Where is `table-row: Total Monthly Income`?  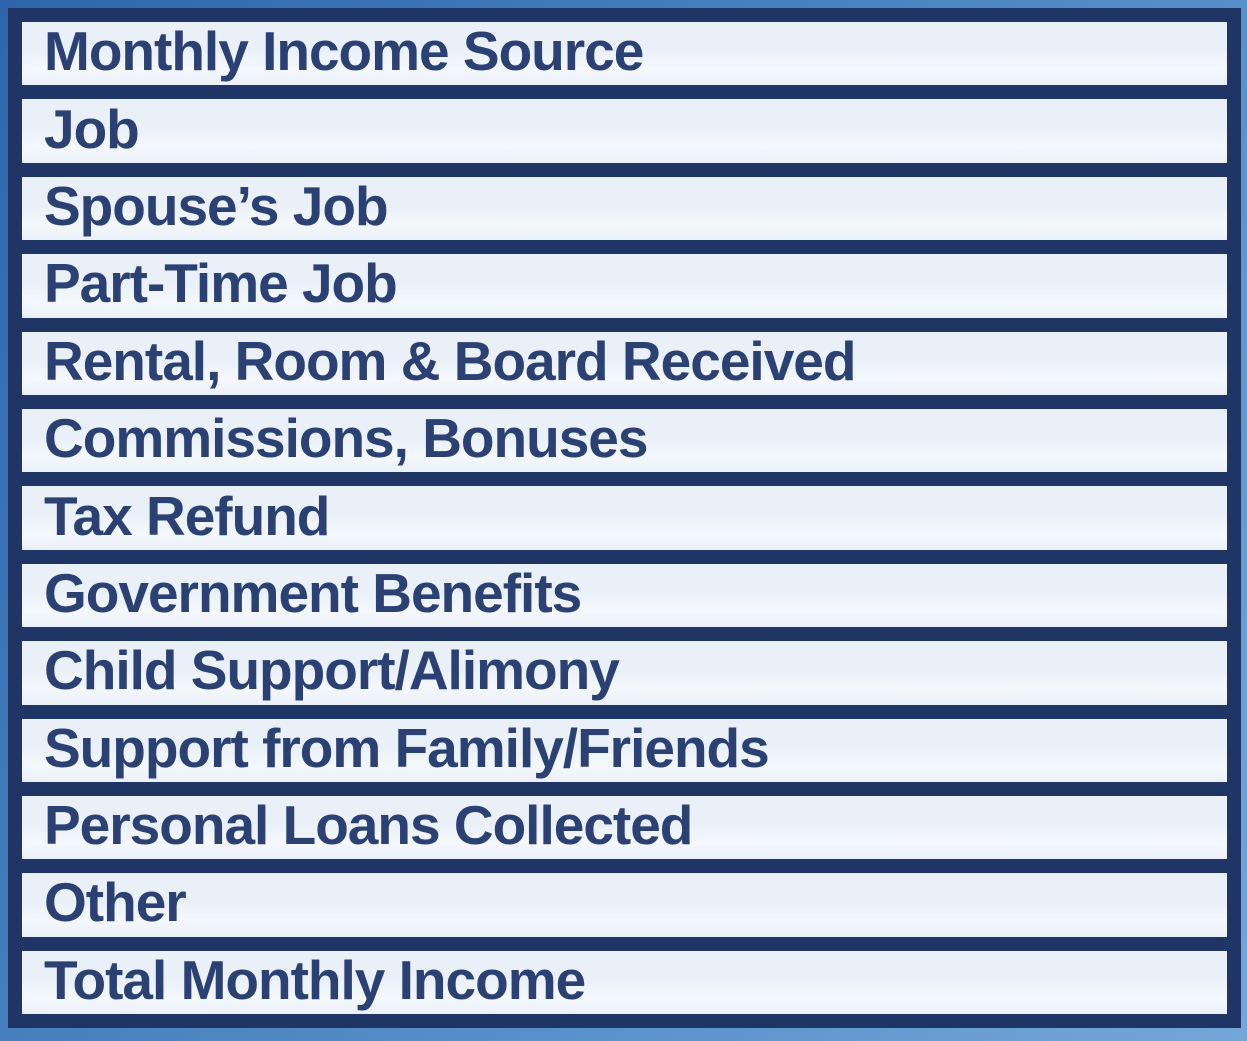 table-row: Total Monthly Income is located at coordinates (624, 982).